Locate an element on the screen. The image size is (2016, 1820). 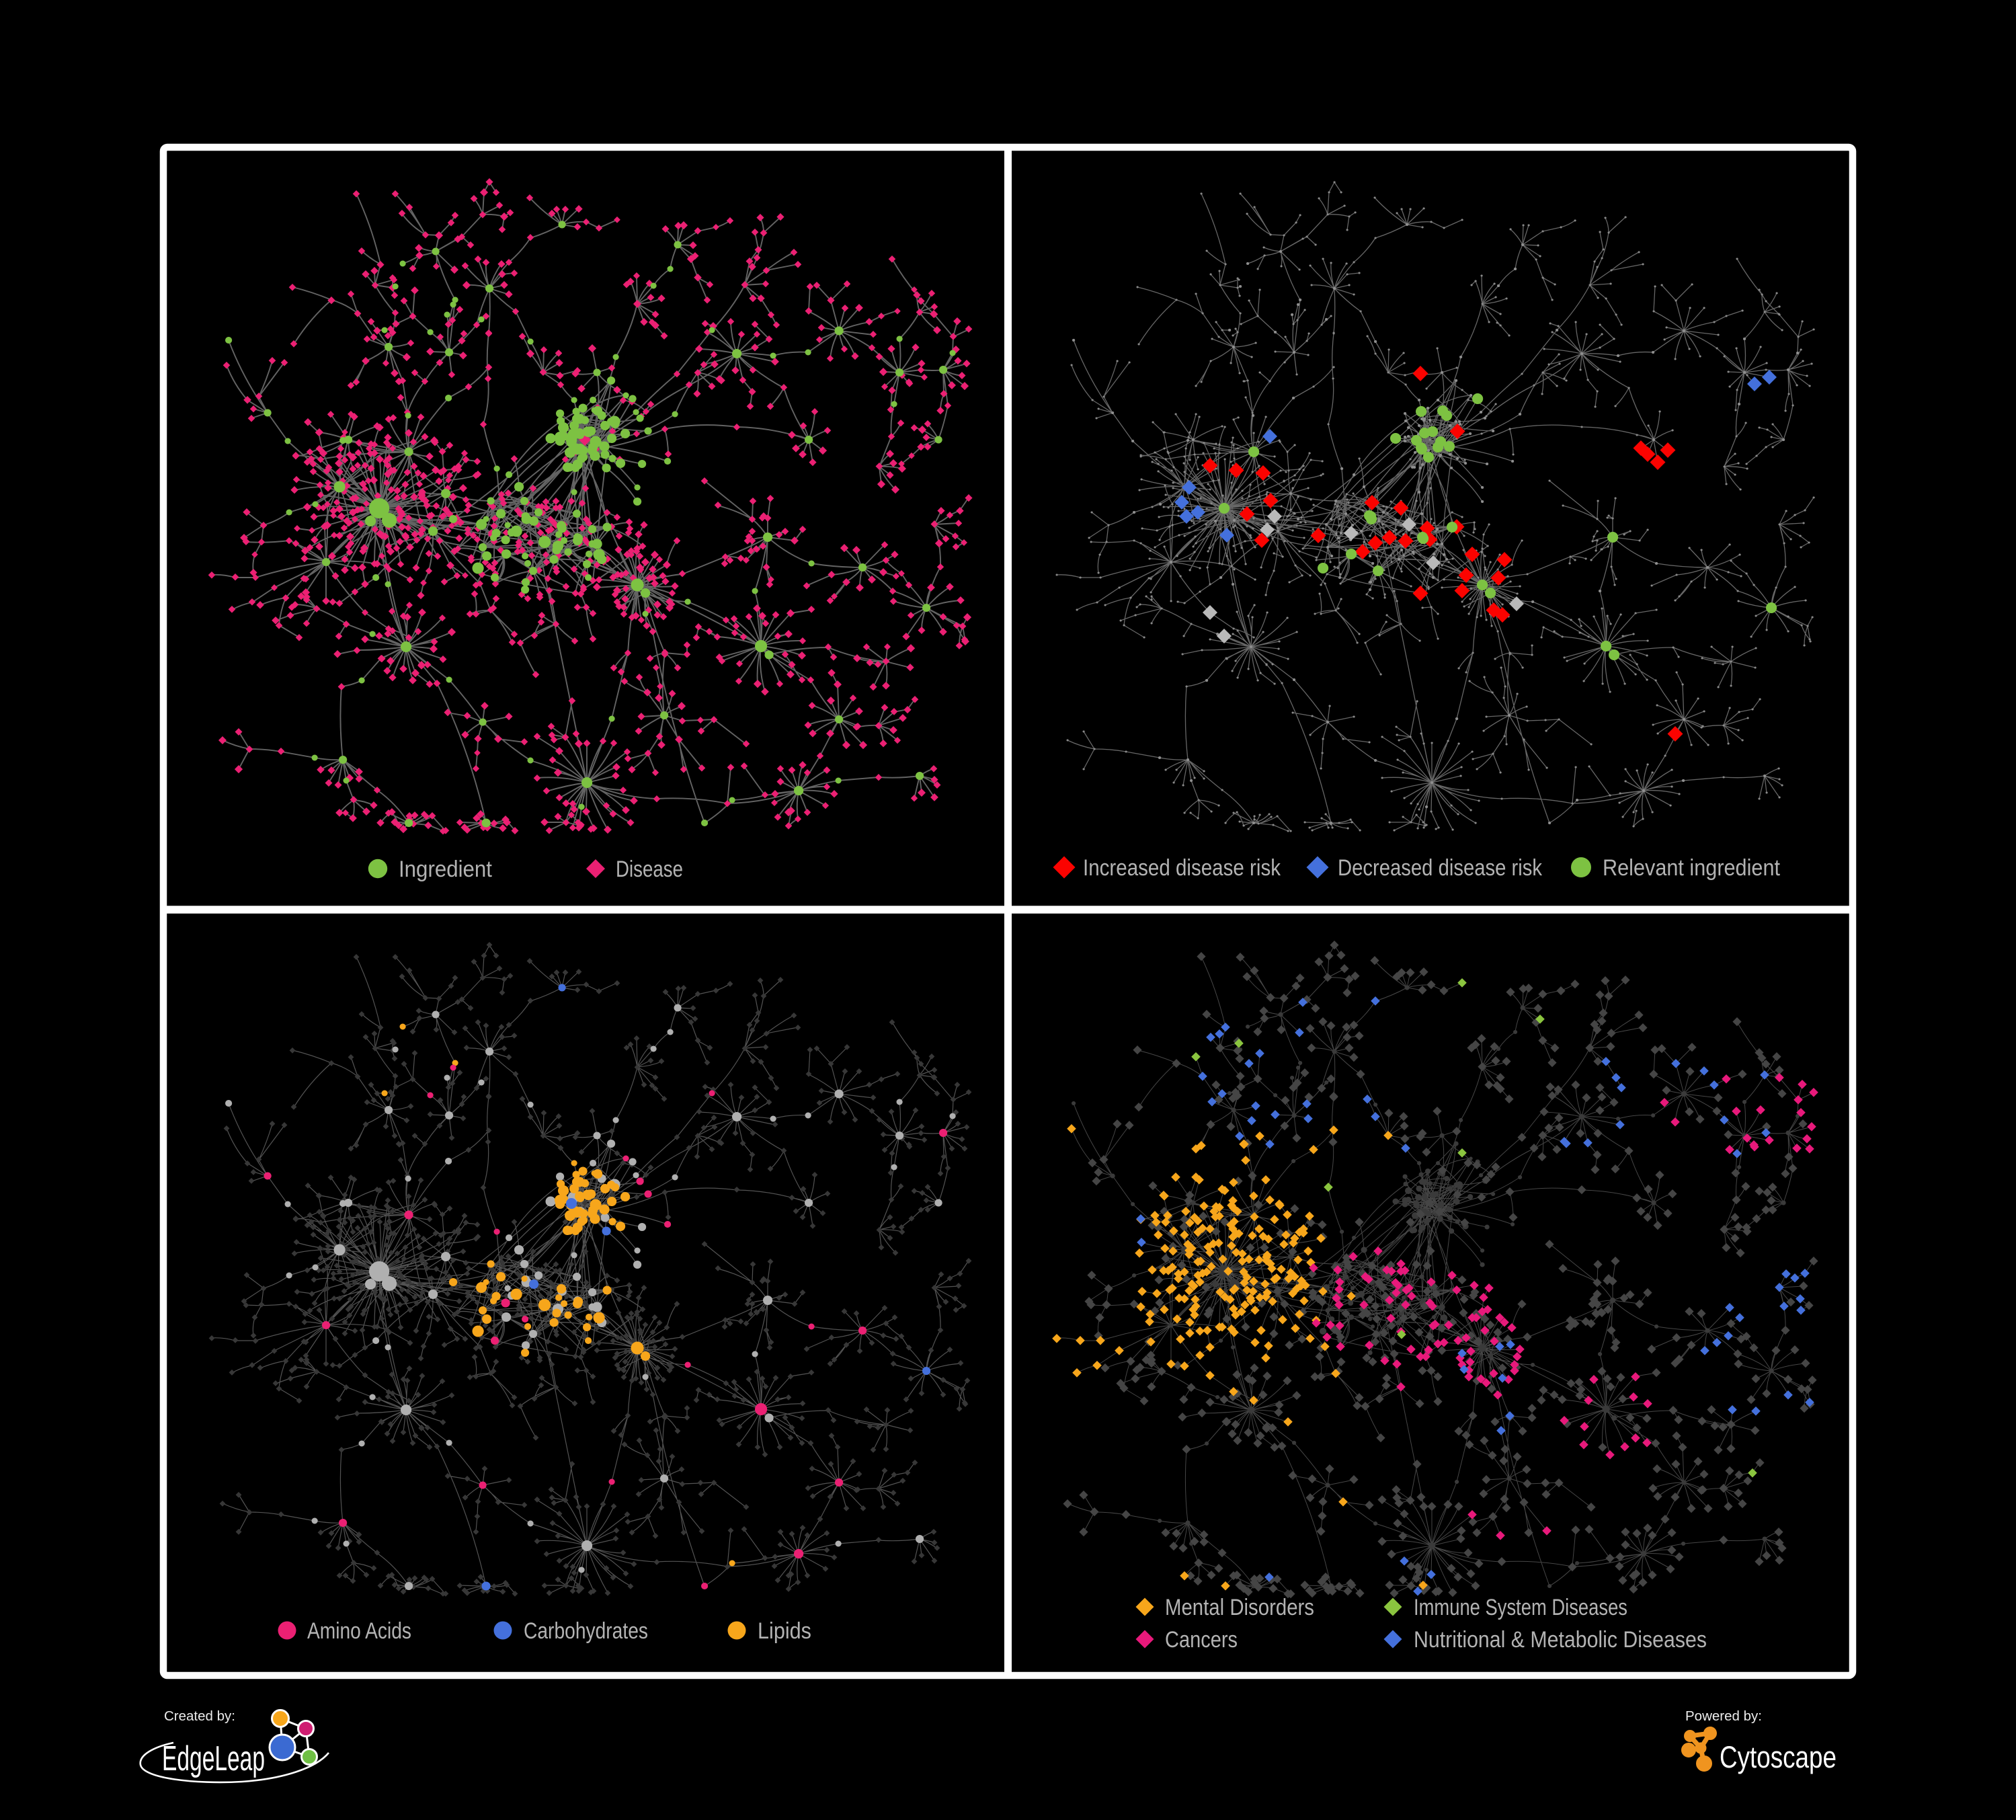
svg-text: Created by: is located at coordinates (199, 1716).